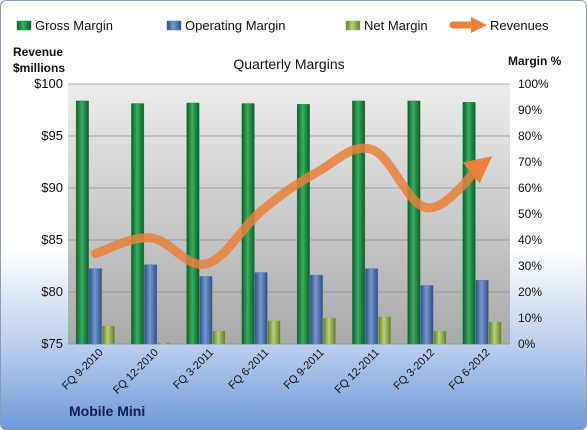  What do you see at coordinates (530, 292) in the screenshot?
I see `right-tick-label: 20%` at bounding box center [530, 292].